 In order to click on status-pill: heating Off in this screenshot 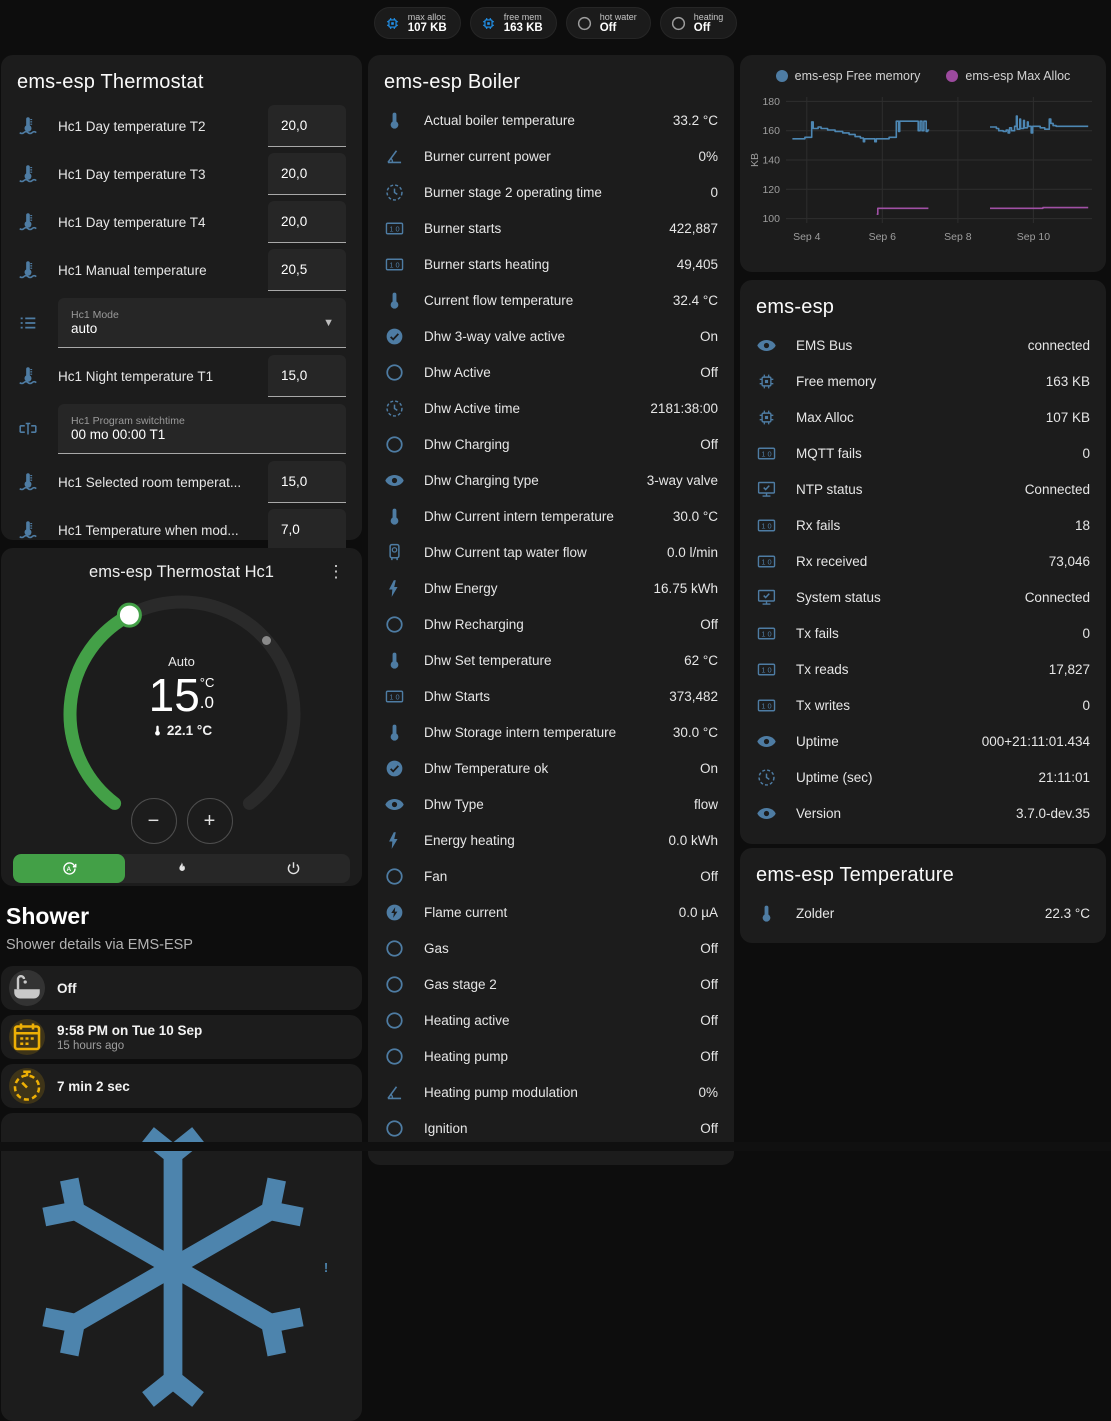, I will do `click(698, 23)`.